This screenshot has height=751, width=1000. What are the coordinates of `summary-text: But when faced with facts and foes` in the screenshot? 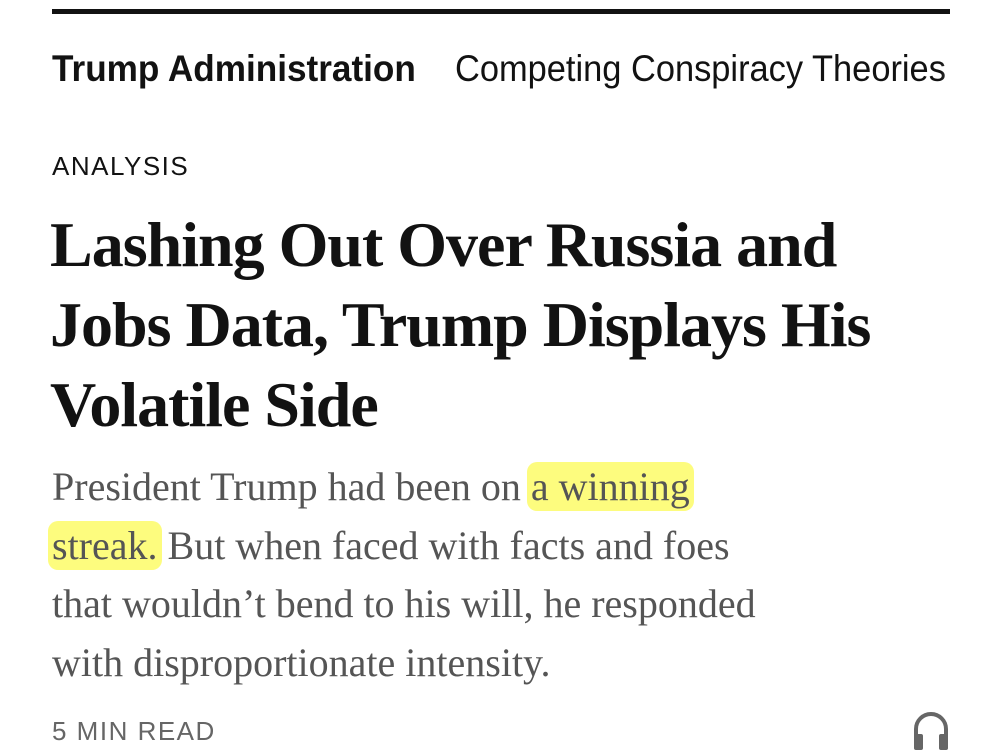 It's located at (443, 545).